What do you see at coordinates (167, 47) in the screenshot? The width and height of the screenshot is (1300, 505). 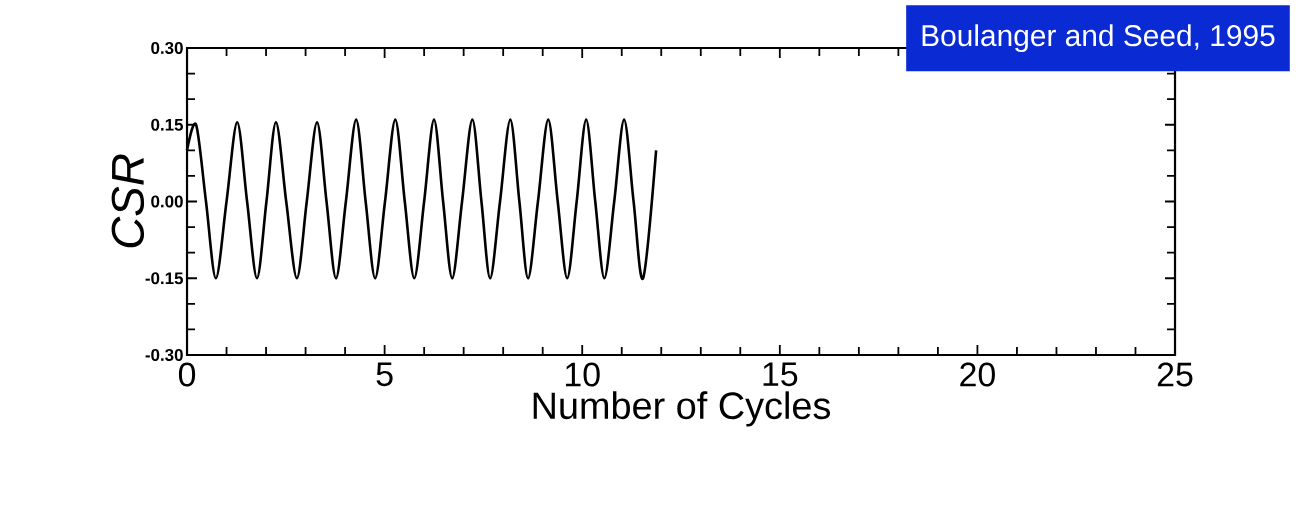 I see `y-tick-label: 0.30` at bounding box center [167, 47].